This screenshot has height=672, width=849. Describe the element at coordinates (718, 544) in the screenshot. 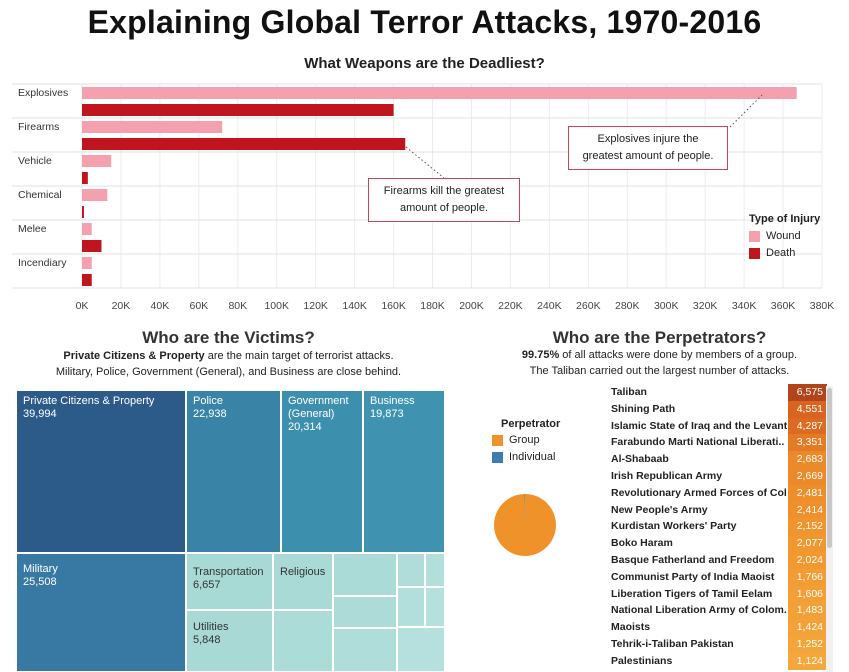

I see `table-row: Boko Haram 2,077` at that location.